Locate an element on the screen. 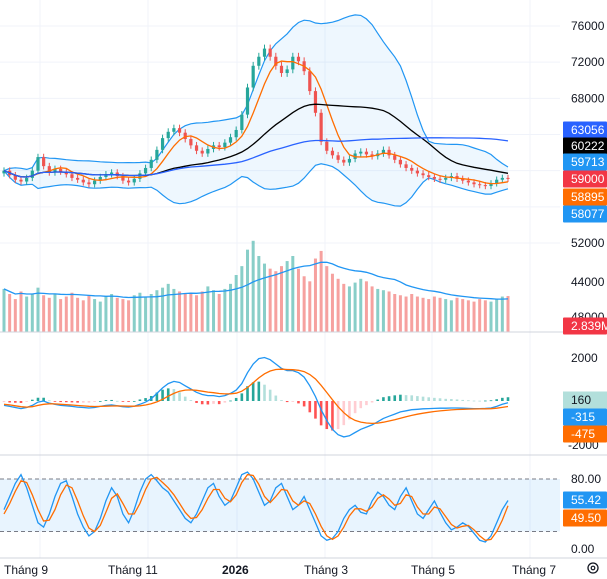 This screenshot has height=579, width=607. volume-tag: 2.839M is located at coordinates (589, 326).